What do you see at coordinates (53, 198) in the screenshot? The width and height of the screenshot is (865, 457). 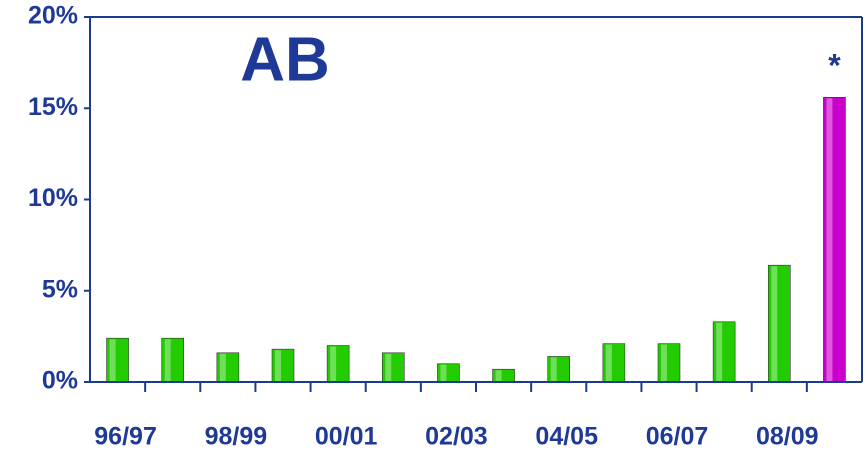 I see `y-tick-label: 10%` at bounding box center [53, 198].